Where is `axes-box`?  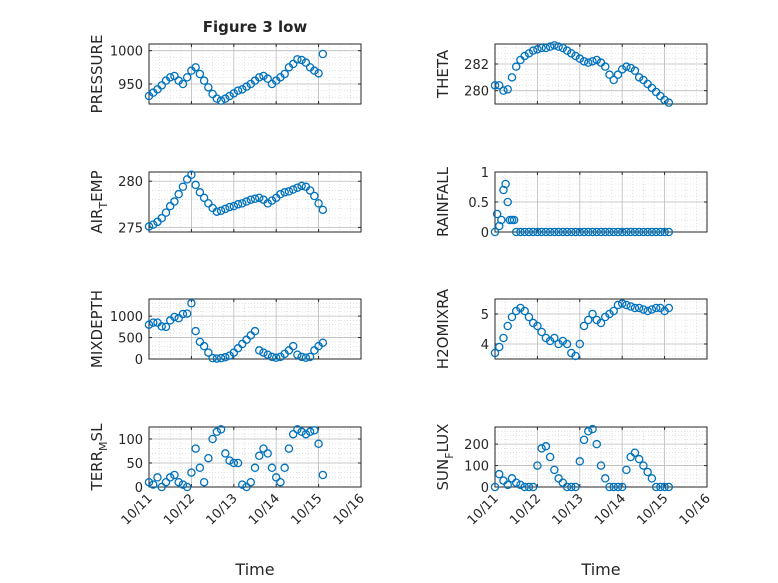
axes-box is located at coordinates (601, 74).